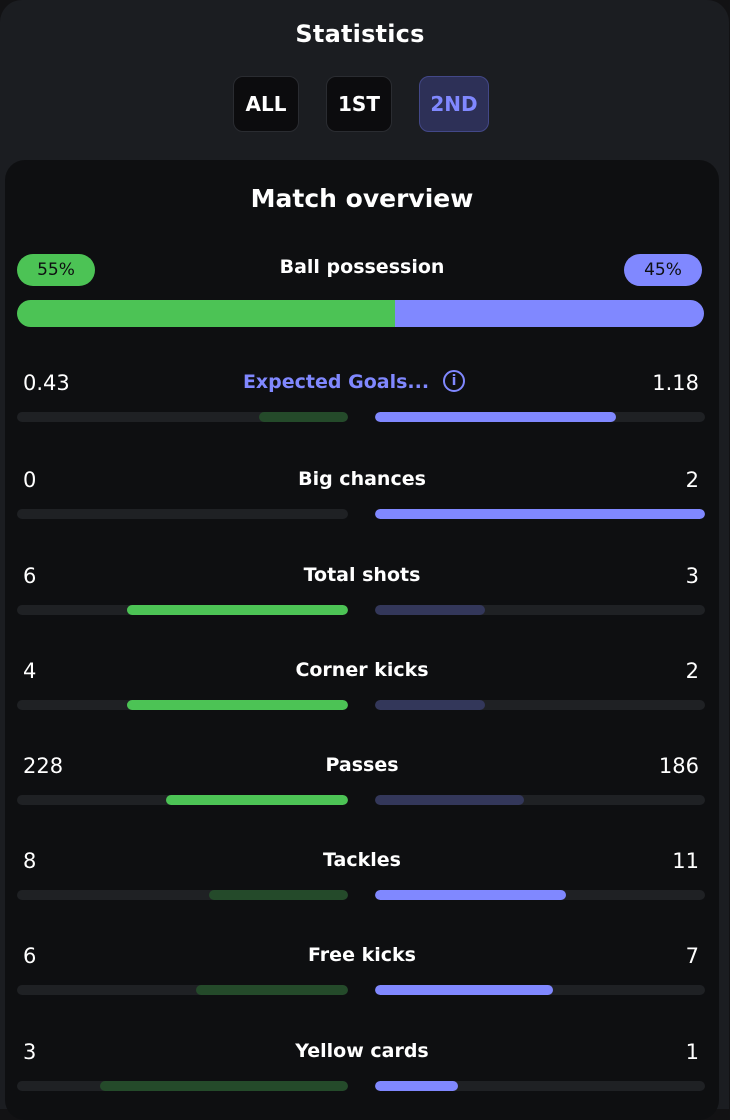  Describe the element at coordinates (360, 34) in the screenshot. I see `page-title: Statistics` at that location.